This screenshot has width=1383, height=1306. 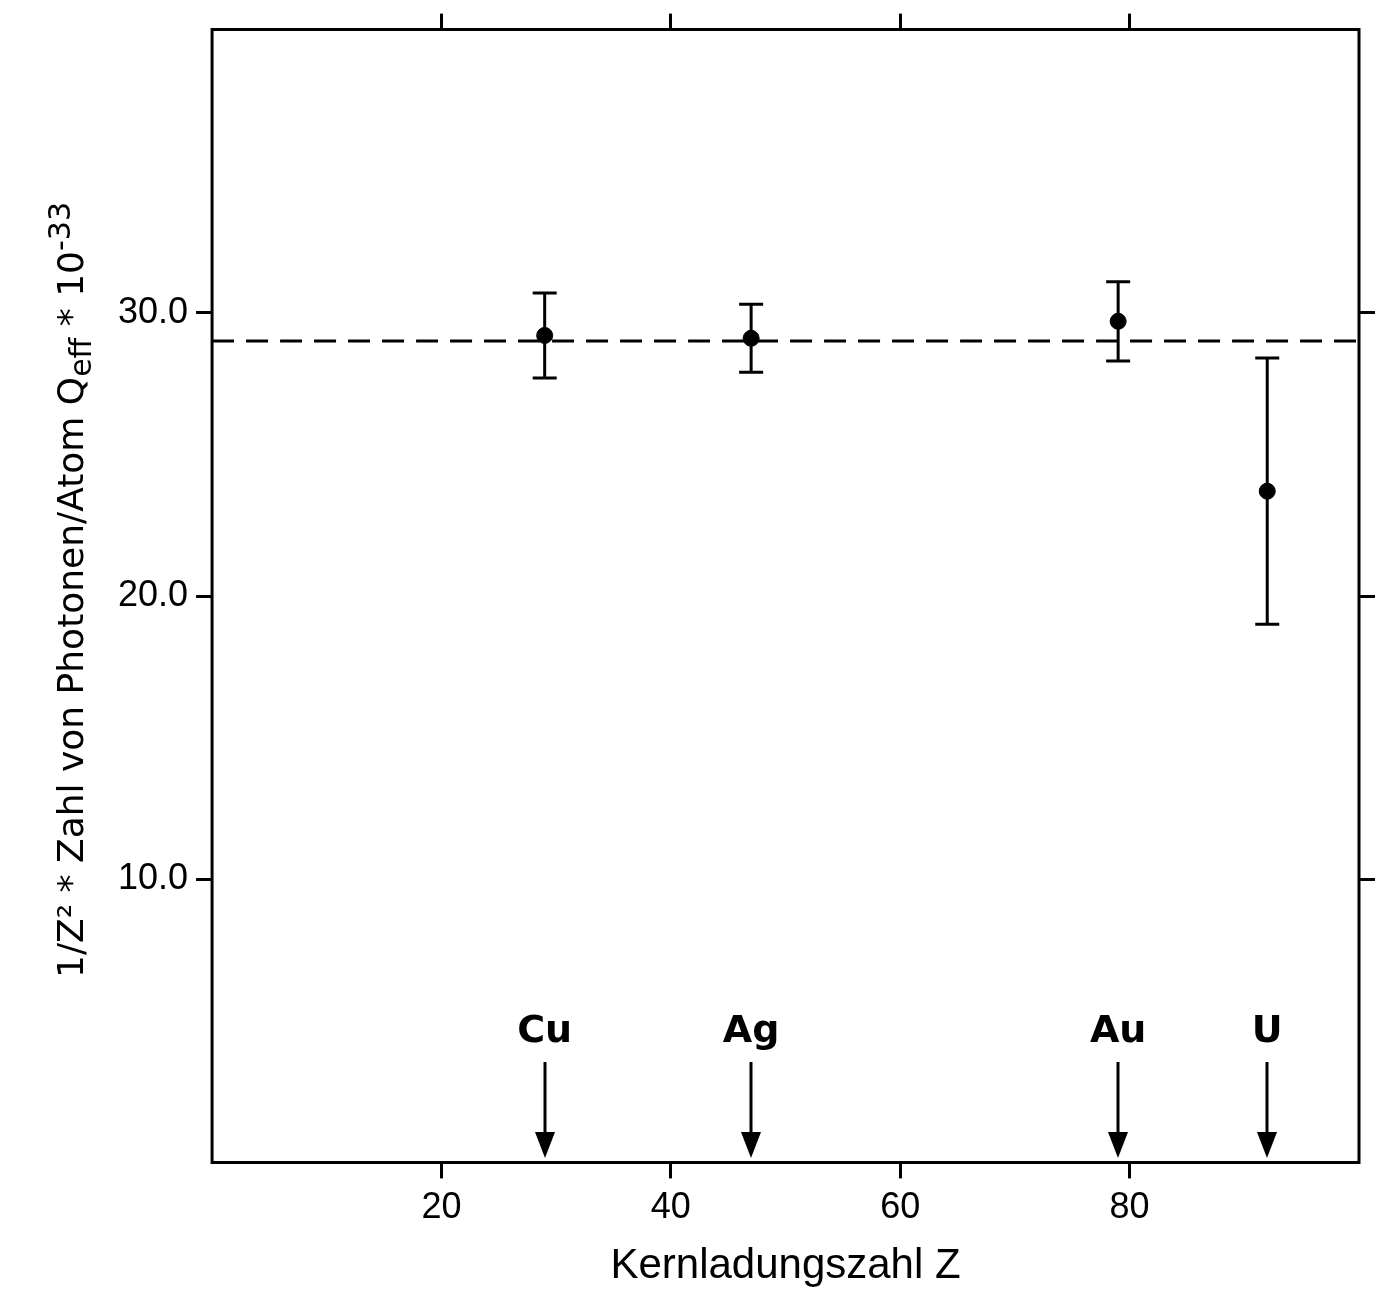 What do you see at coordinates (153, 877) in the screenshot?
I see `y-tick-label: 10.0` at bounding box center [153, 877].